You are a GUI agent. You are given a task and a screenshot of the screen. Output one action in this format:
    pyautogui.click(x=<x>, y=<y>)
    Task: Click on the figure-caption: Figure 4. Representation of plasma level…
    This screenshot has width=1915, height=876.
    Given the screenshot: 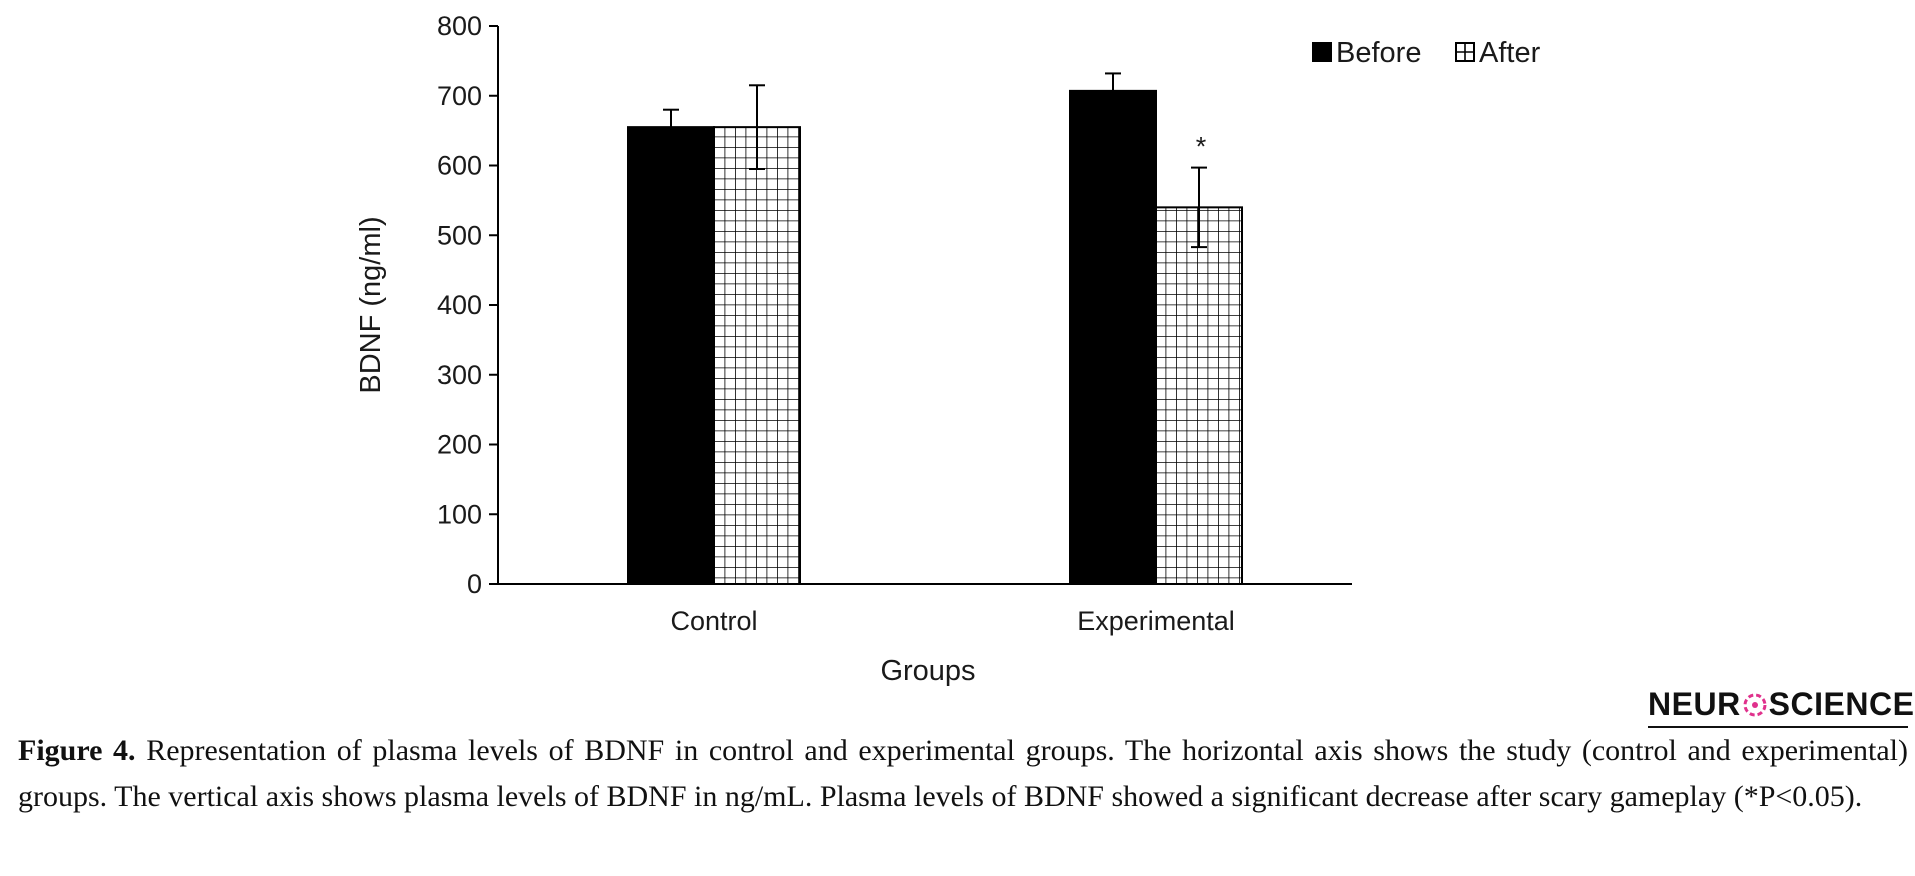 What is the action you would take?
    pyautogui.click(x=963, y=774)
    